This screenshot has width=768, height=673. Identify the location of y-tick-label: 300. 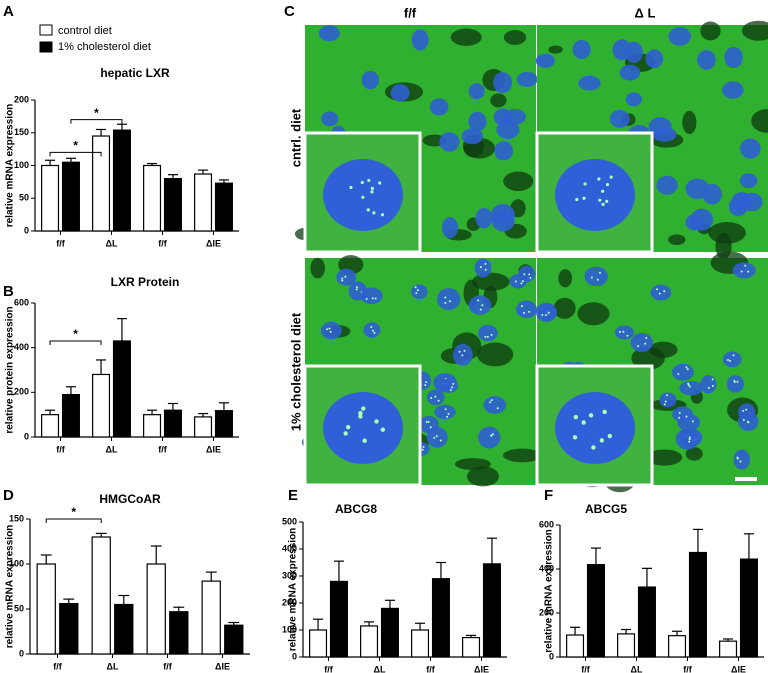
(289, 575).